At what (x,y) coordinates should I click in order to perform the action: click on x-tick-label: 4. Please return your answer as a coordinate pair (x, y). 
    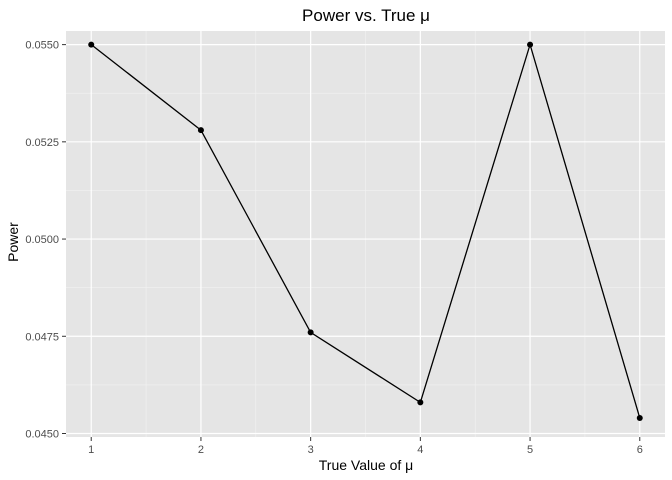
    Looking at the image, I should click on (420, 450).